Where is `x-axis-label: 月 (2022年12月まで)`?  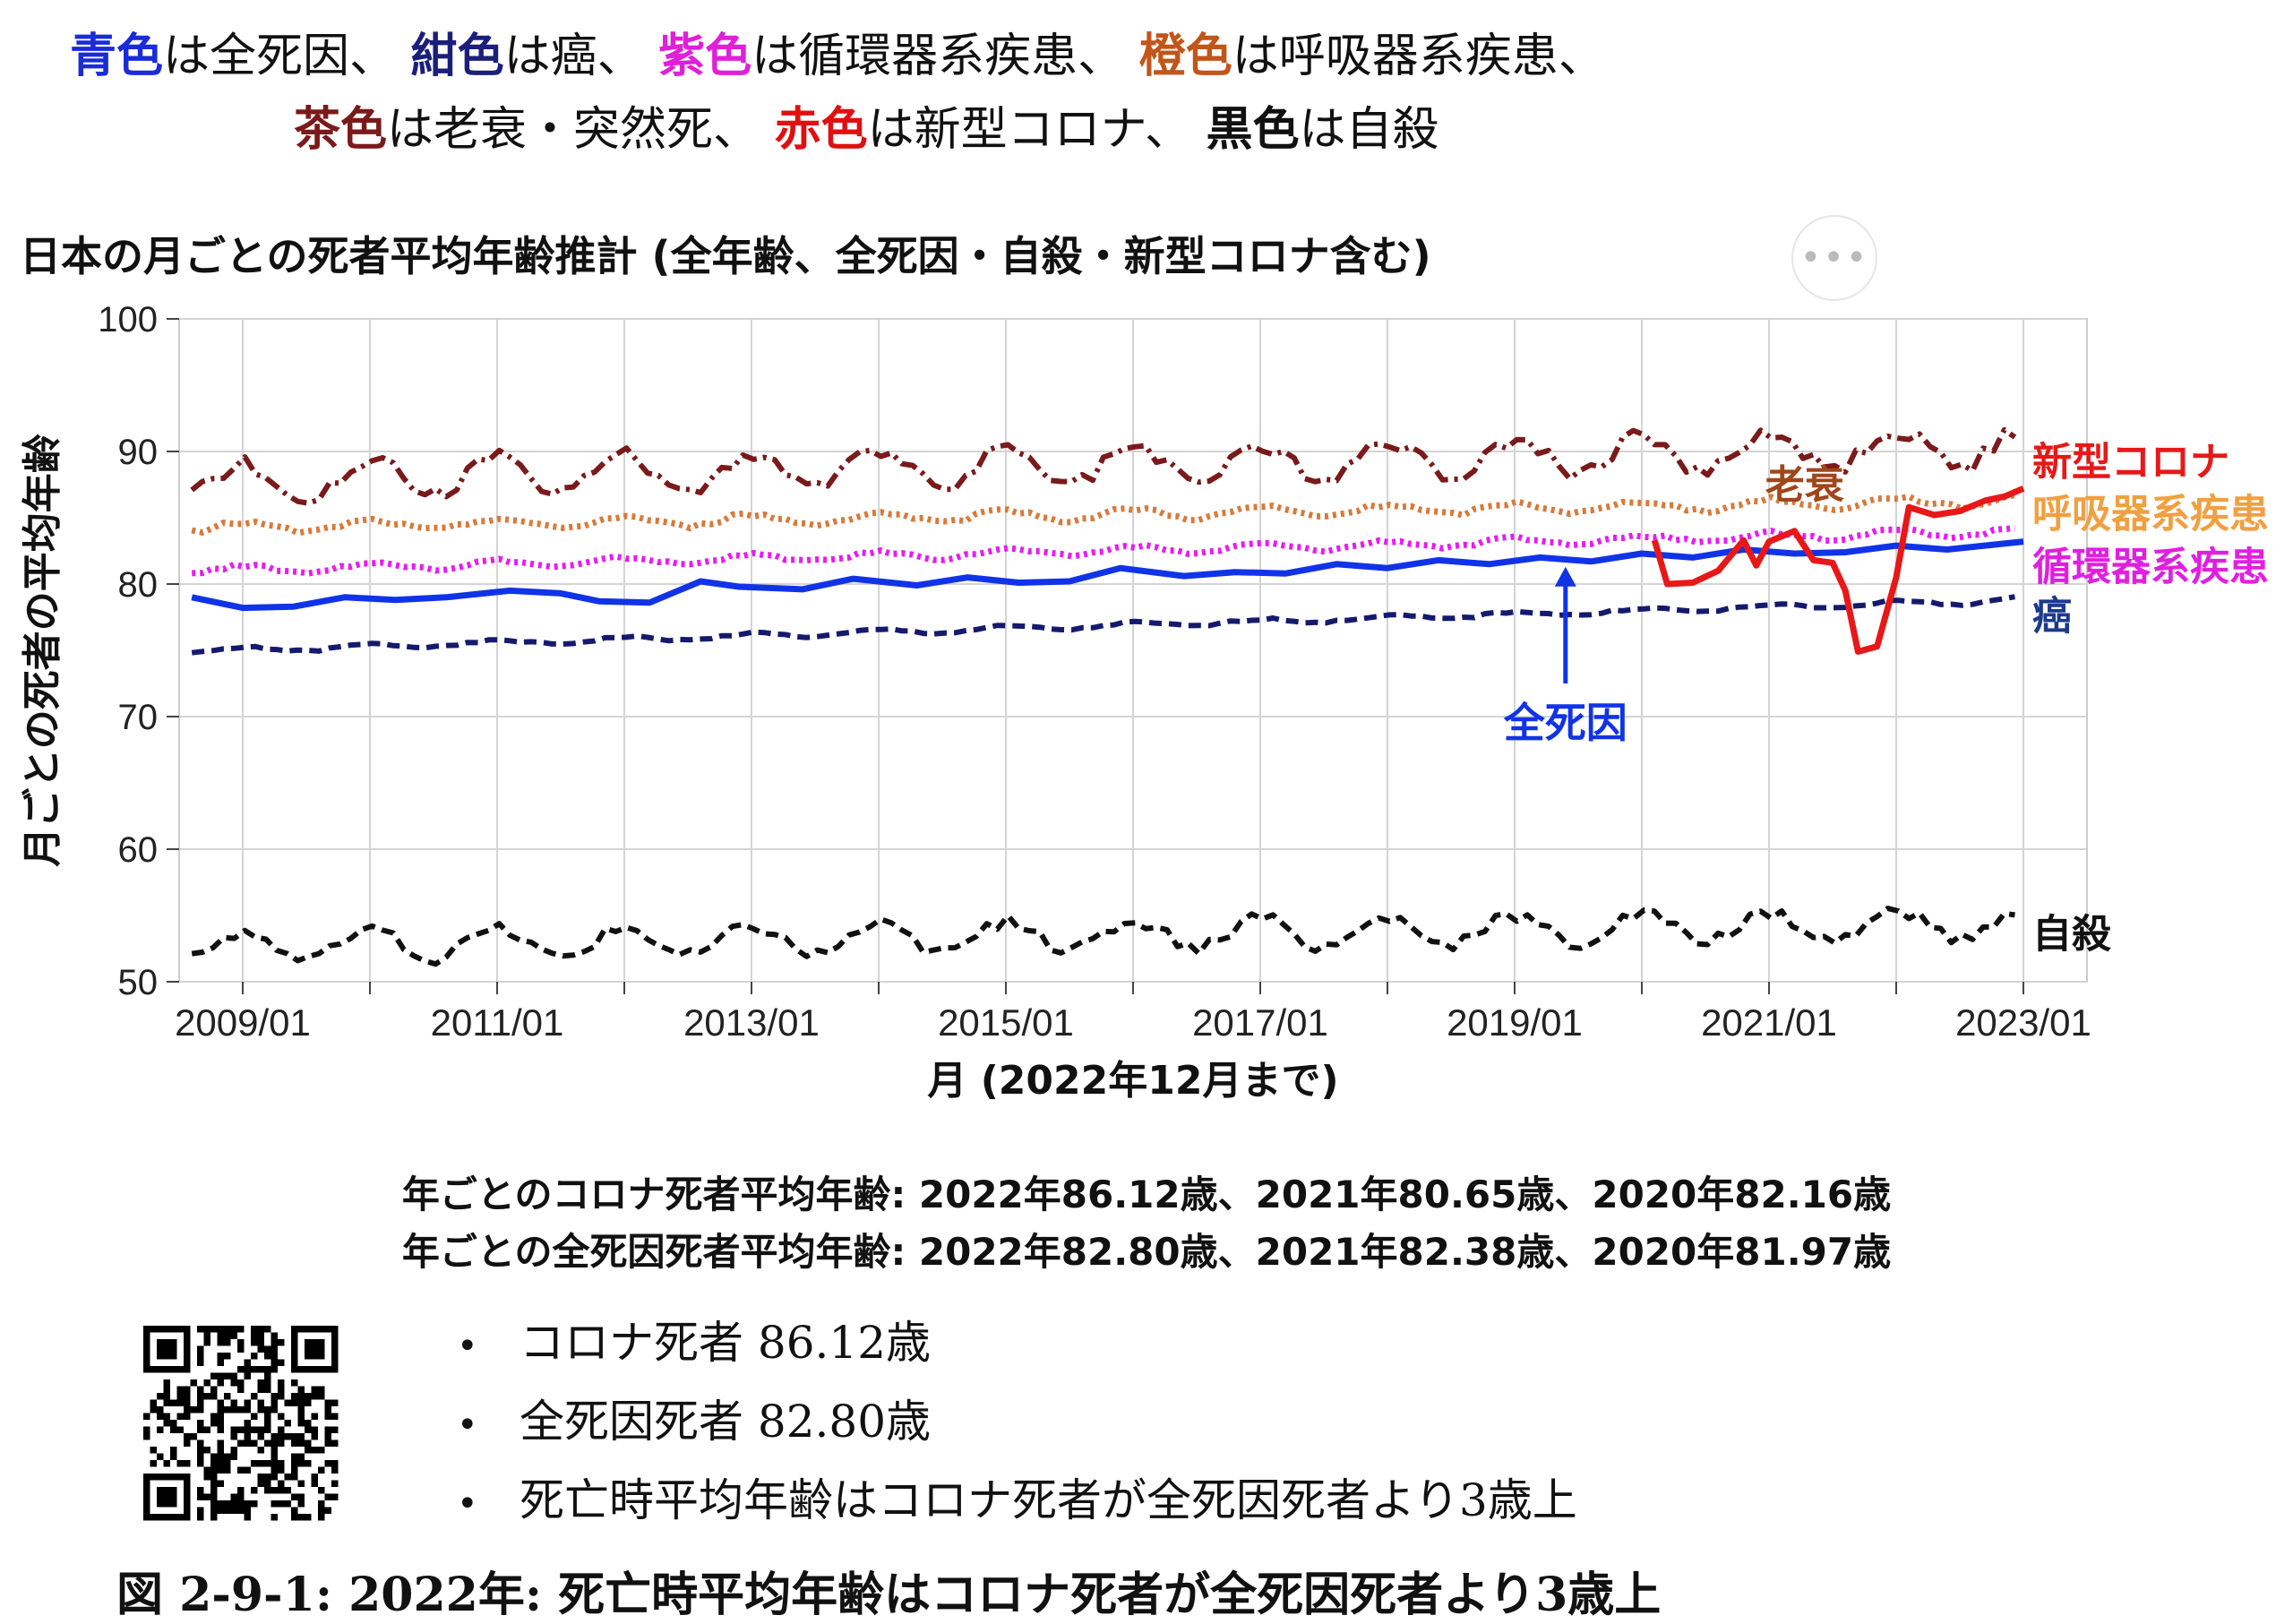 x-axis-label: 月 (2022年12月まで) is located at coordinates (1132, 1081).